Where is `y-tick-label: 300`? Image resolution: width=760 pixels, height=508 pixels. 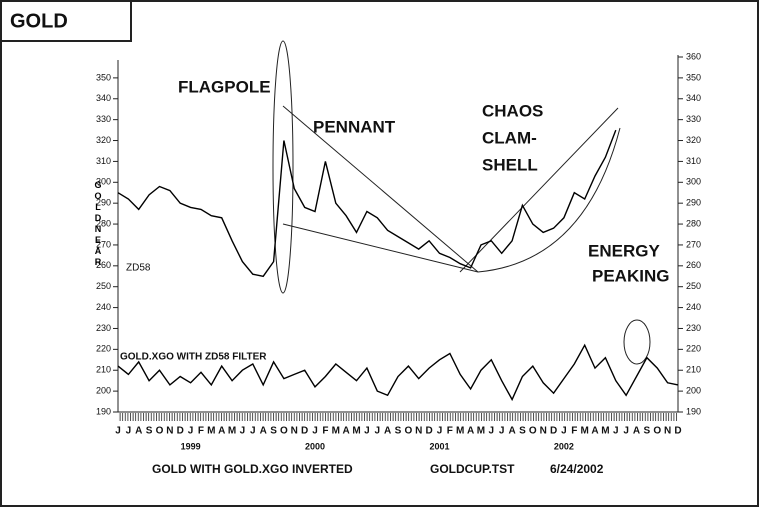
y-tick-label: 300 is located at coordinates (103, 182).